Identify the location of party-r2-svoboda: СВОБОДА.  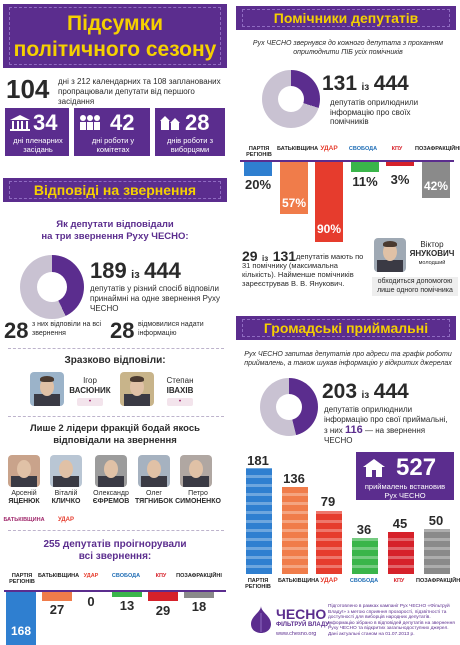
(364, 581).